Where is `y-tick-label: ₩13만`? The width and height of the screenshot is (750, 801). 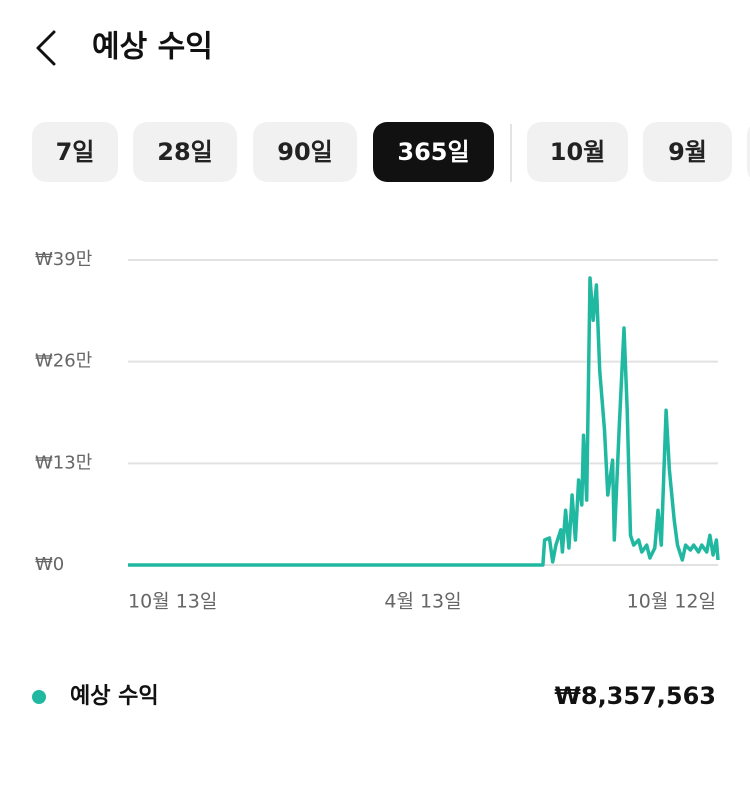
y-tick-label: ₩13만 is located at coordinates (63, 462).